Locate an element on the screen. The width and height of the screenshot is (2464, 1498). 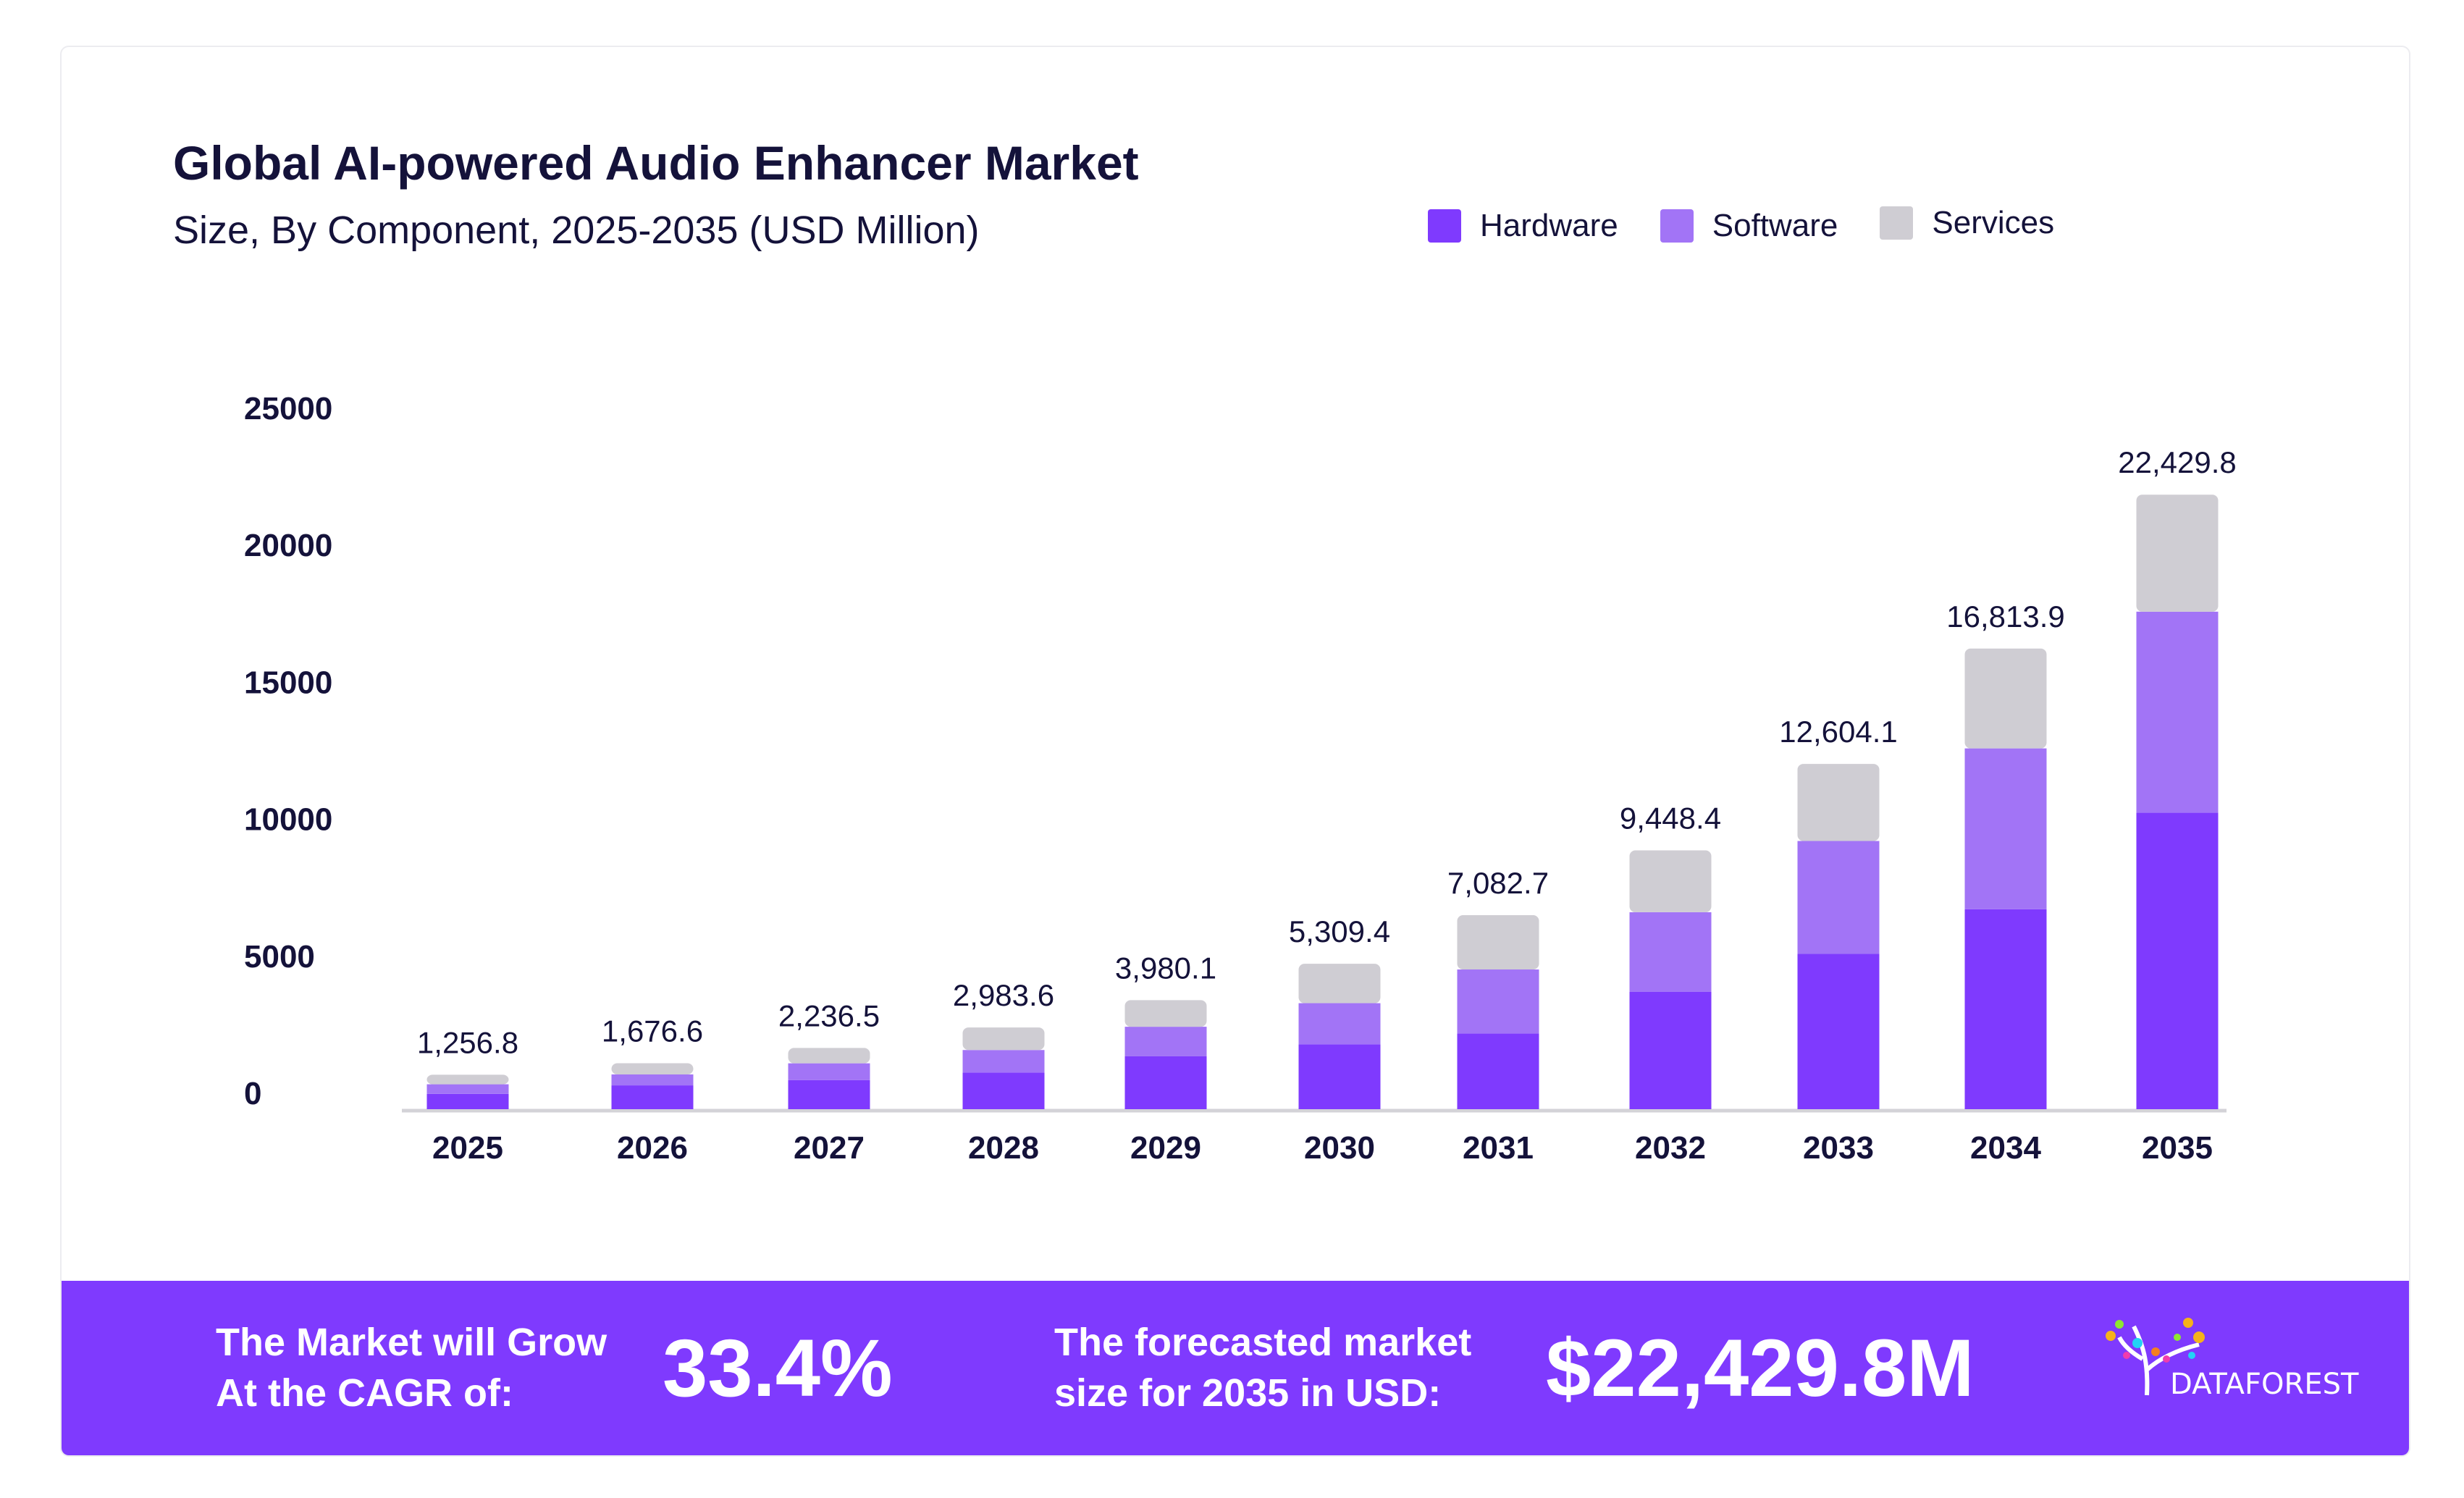
data-label-total: 3,980.1 is located at coordinates (1165, 968).